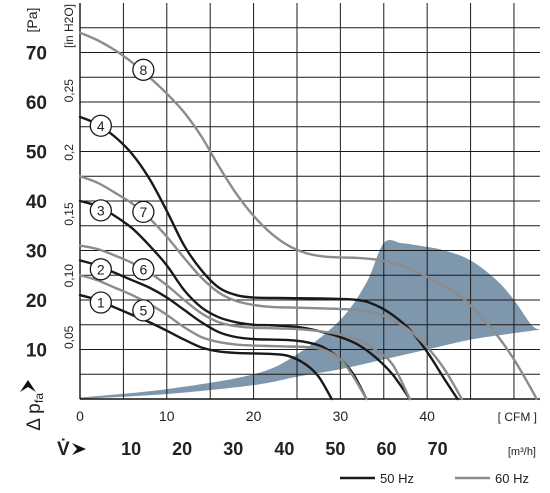  Describe the element at coordinates (63, 449) in the screenshot. I see `x-axis-symbol: V̇` at that location.